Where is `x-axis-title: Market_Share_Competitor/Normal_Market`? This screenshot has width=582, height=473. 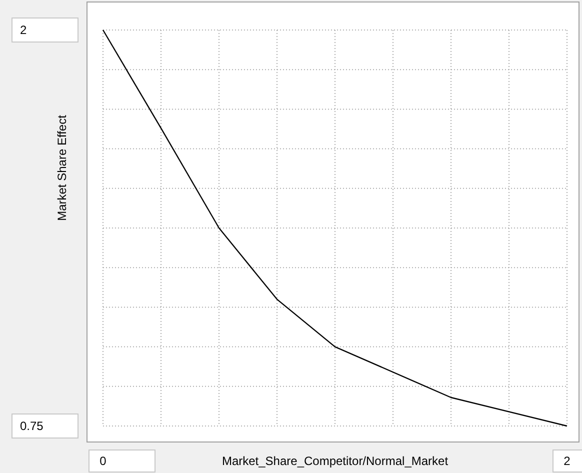
x-axis-title: Market_Share_Competitor/Normal_Market is located at coordinates (335, 461).